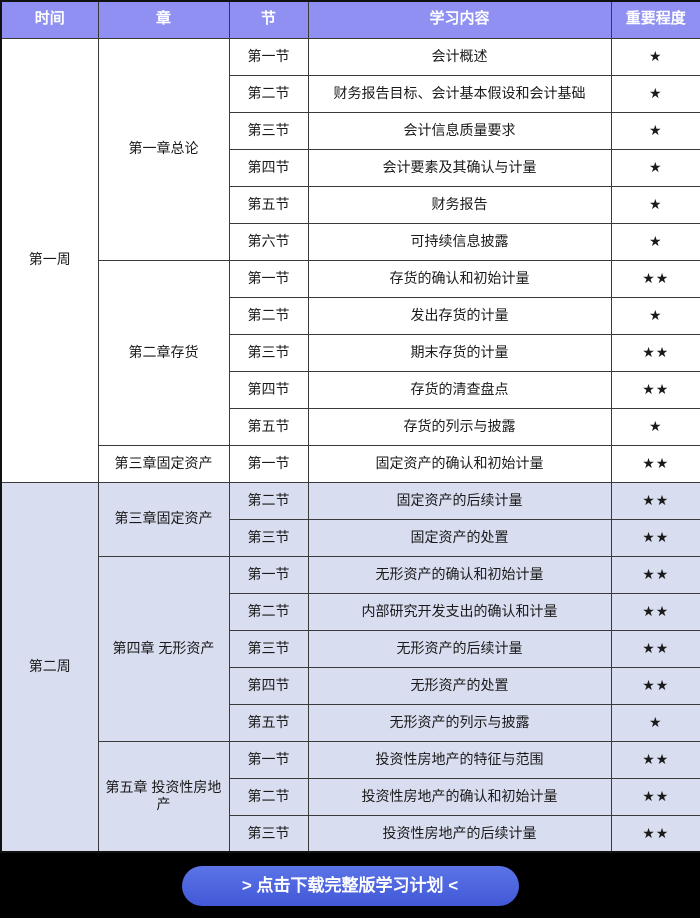  I want to click on header-row: 时间 章 节 学习内容 重要程度, so click(350, 19).